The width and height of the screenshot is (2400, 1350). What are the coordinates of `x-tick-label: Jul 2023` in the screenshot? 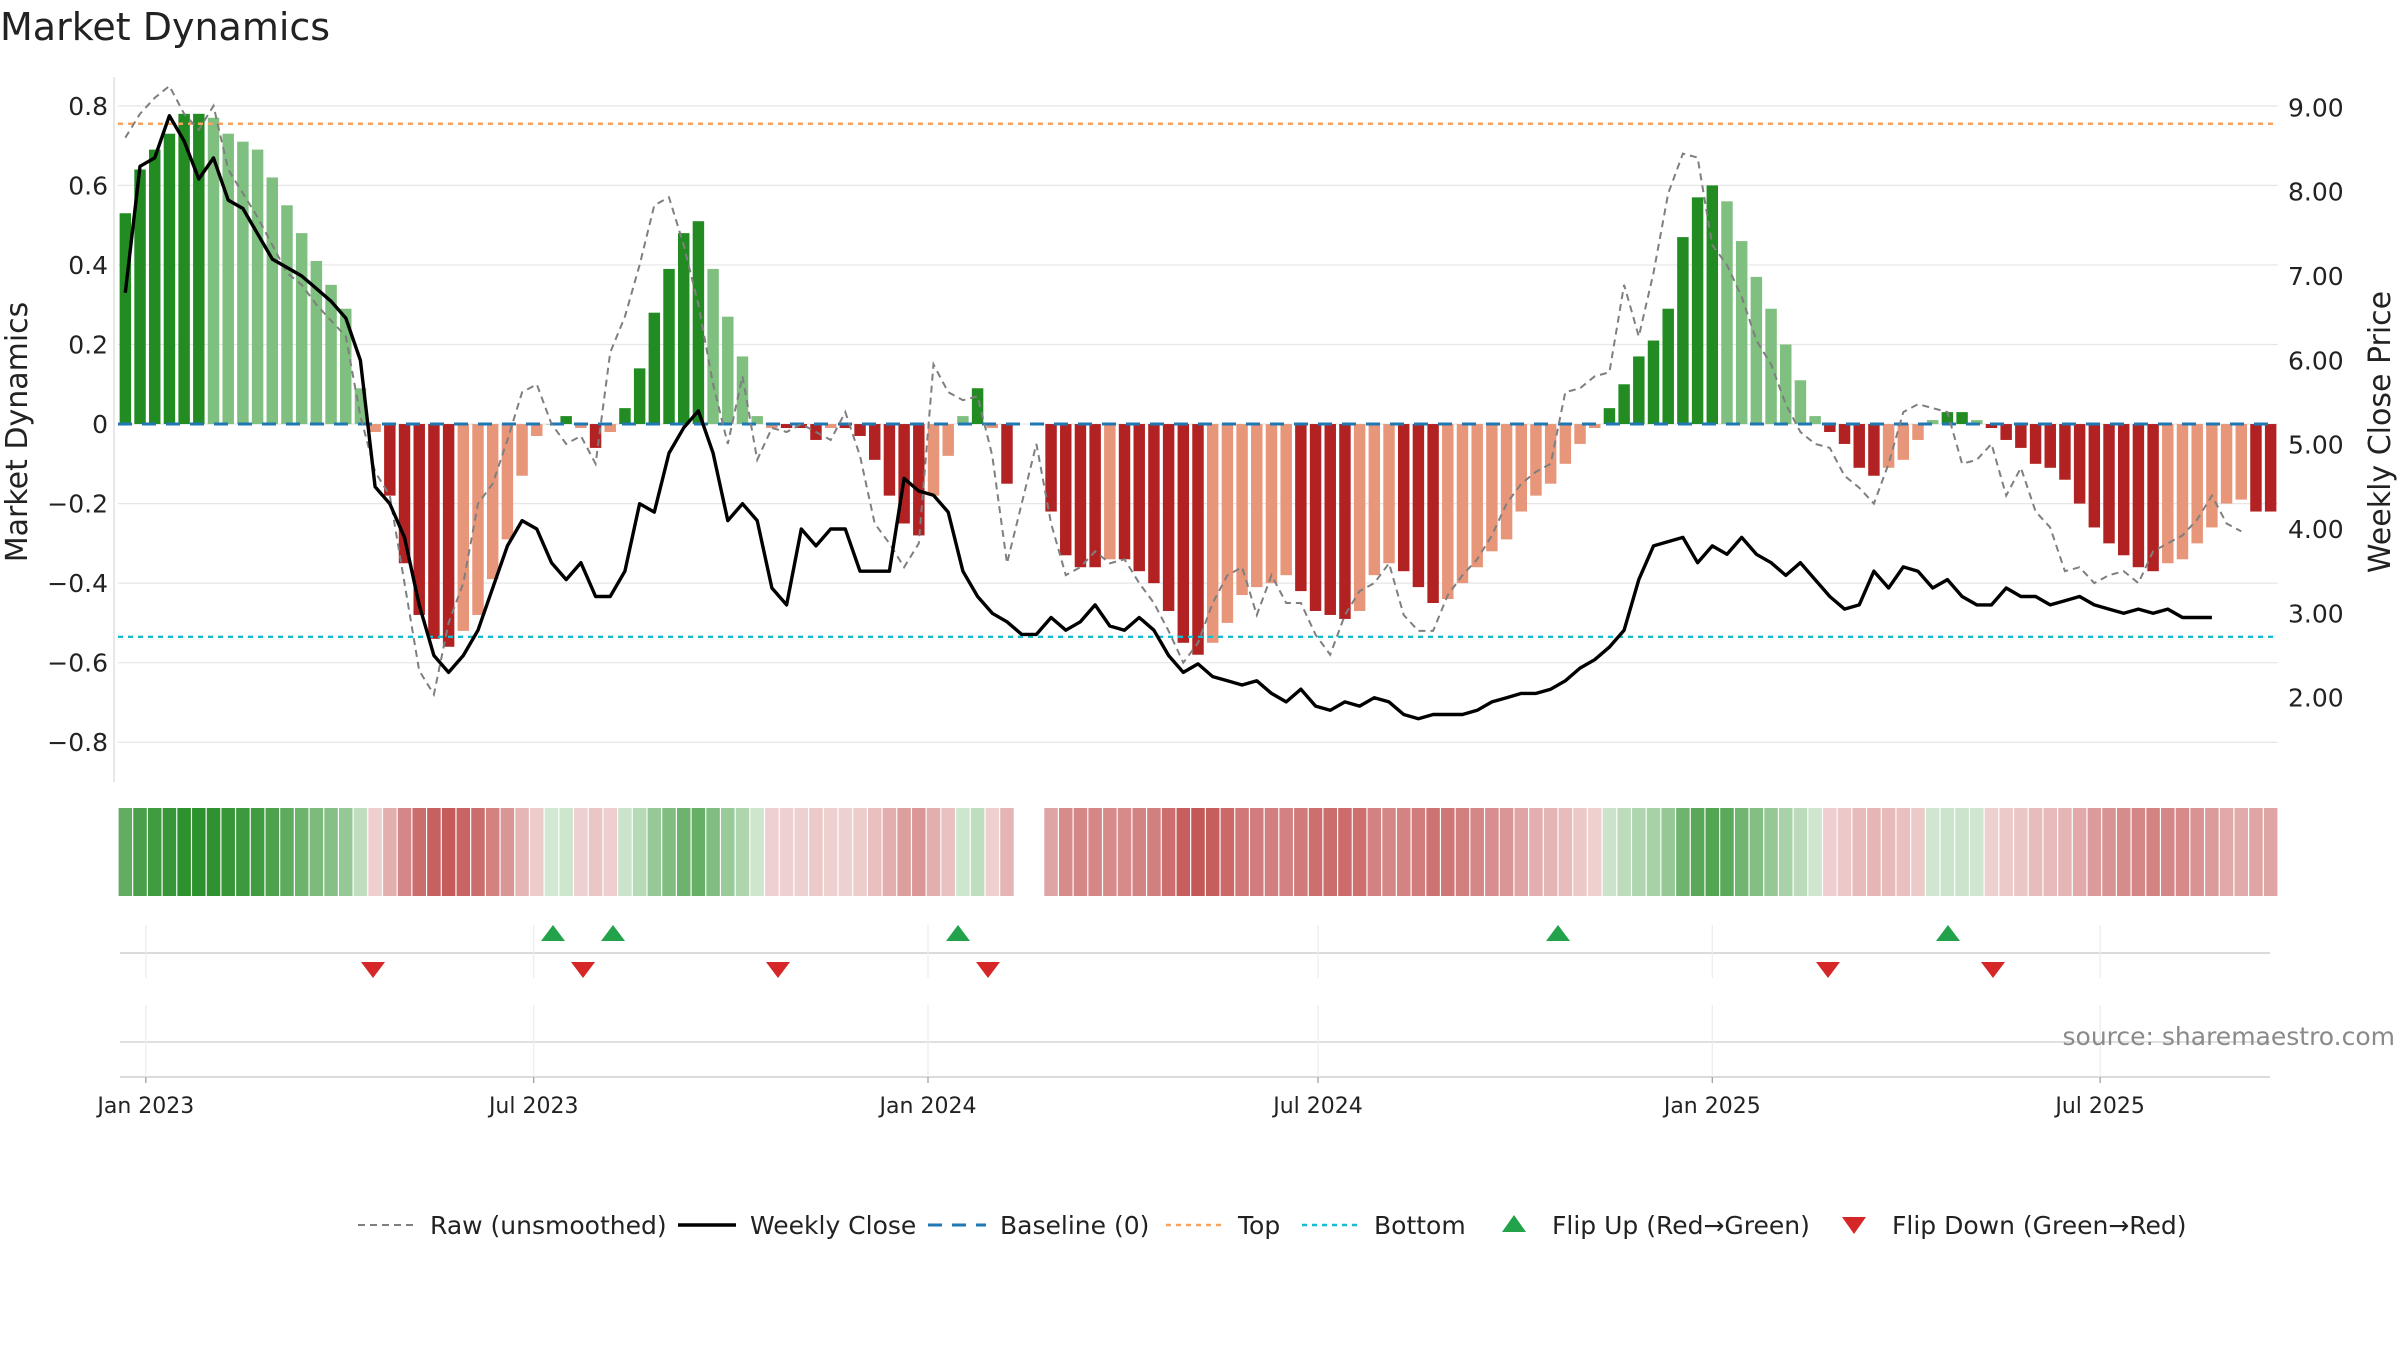 It's located at (533, 1106).